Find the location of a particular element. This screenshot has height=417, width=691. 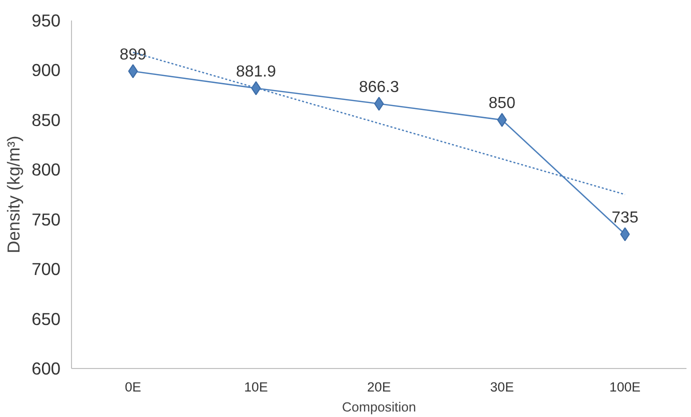

y-tick-label: 900 is located at coordinates (46, 70).